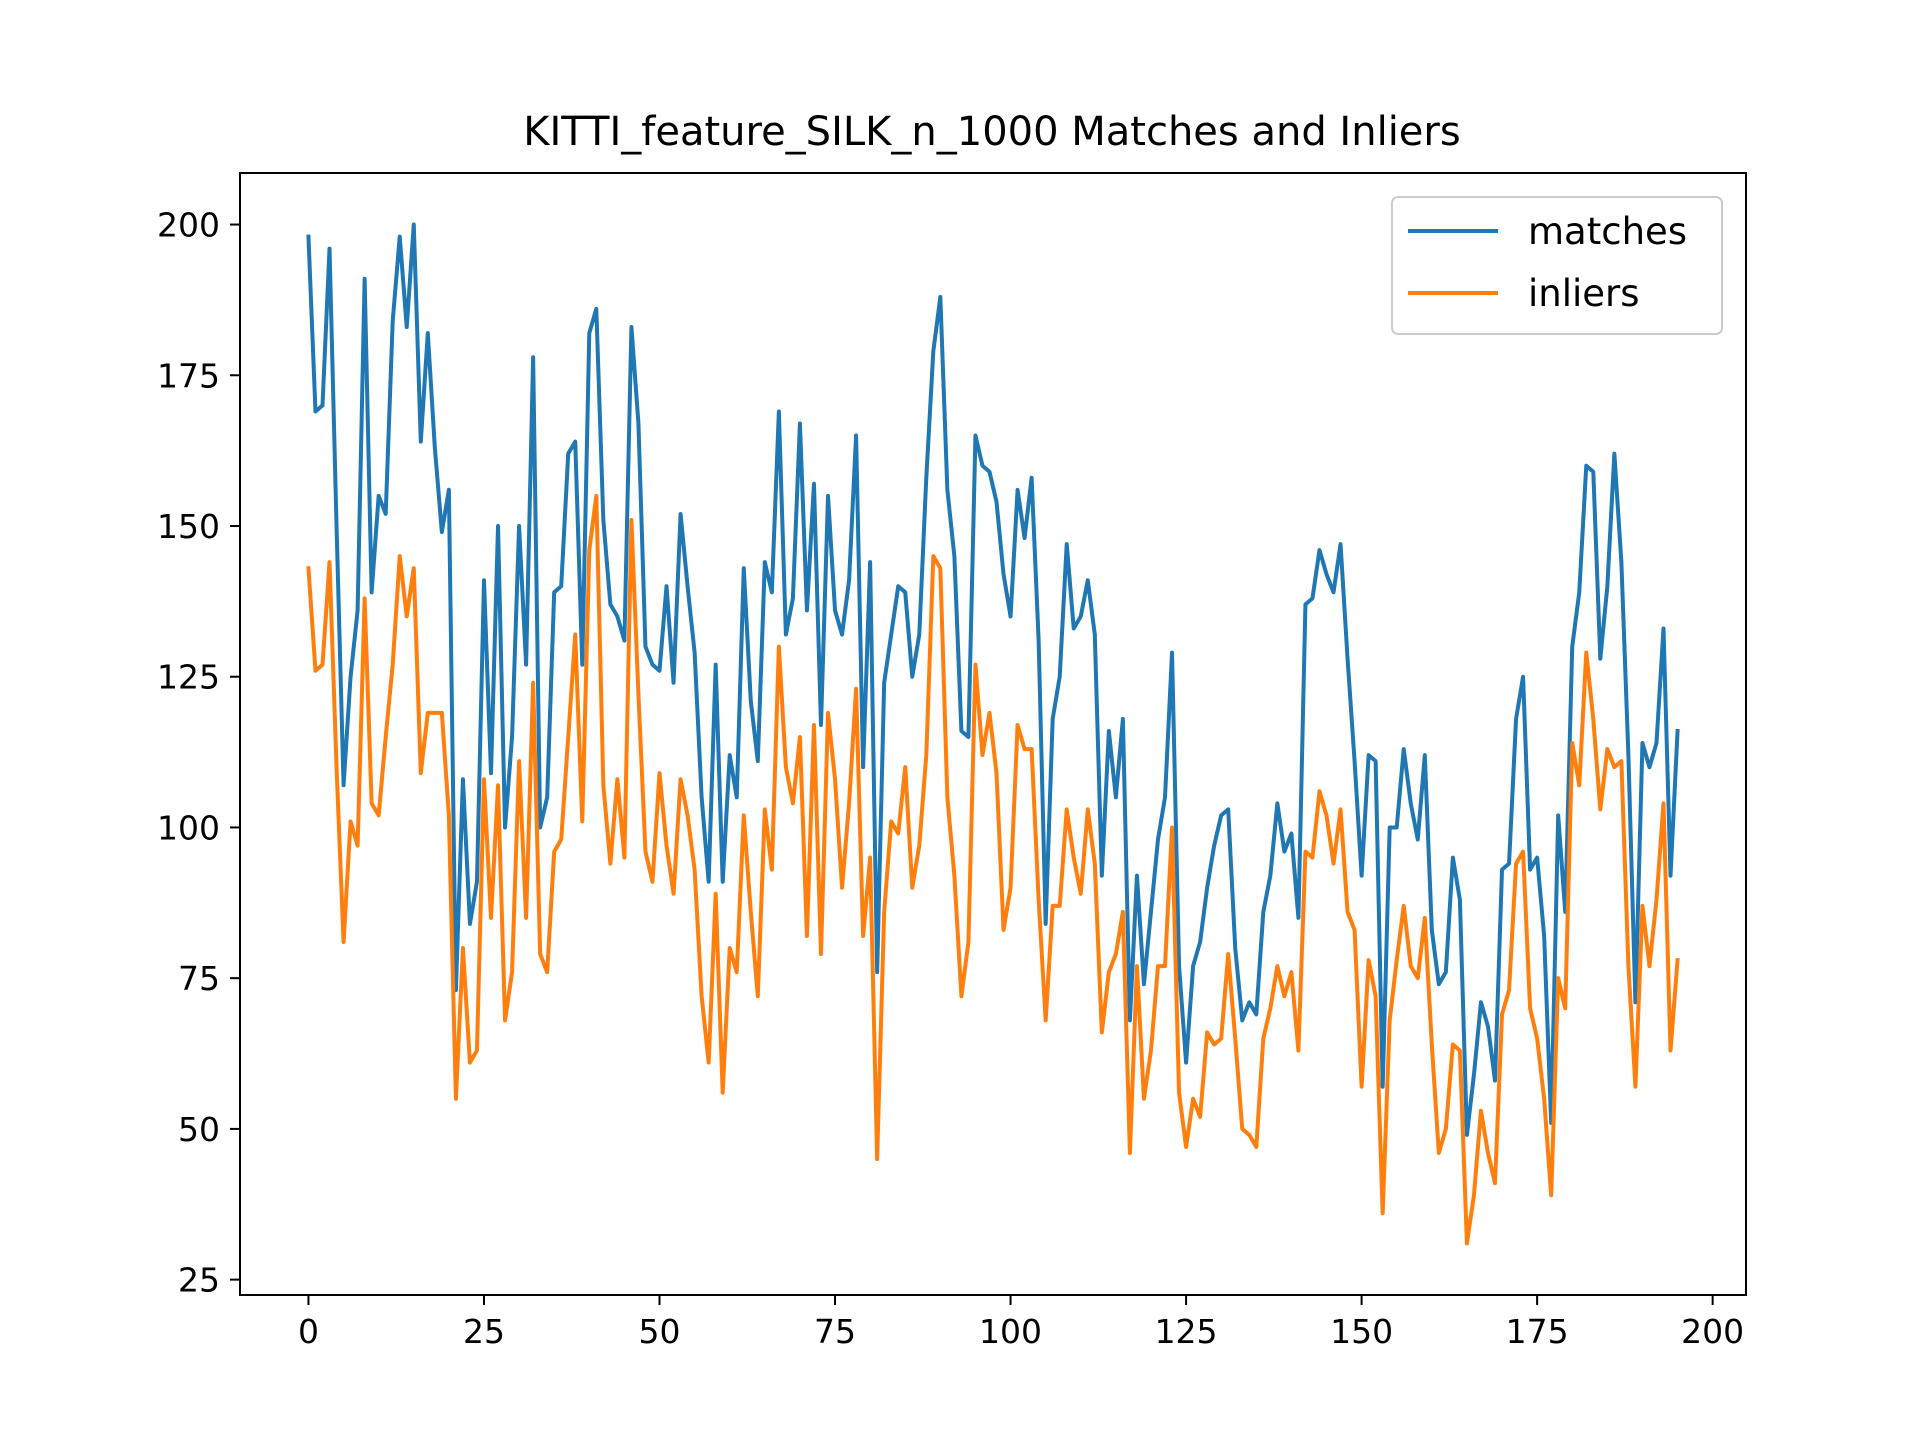 This screenshot has width=1920, height=1440. What do you see at coordinates (484, 1331) in the screenshot?
I see `x-tick-label: 25` at bounding box center [484, 1331].